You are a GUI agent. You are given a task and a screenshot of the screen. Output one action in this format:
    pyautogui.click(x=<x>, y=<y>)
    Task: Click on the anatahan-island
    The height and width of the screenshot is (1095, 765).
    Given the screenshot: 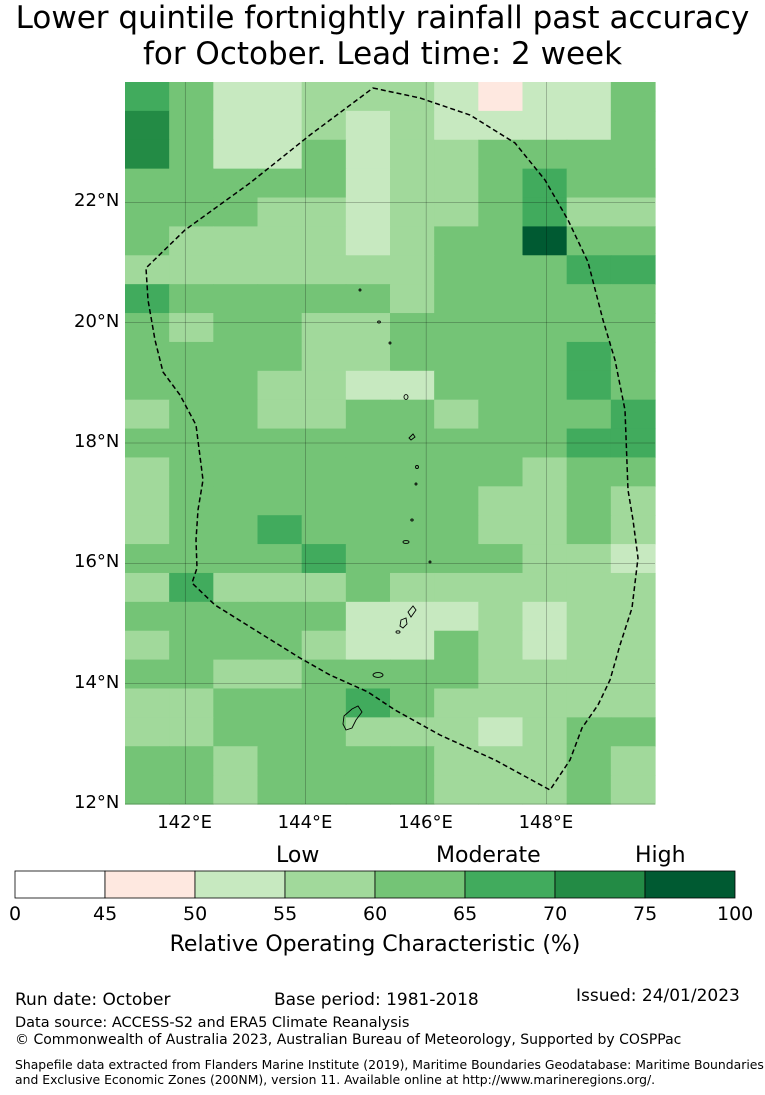 What is the action you would take?
    pyautogui.click(x=406, y=542)
    